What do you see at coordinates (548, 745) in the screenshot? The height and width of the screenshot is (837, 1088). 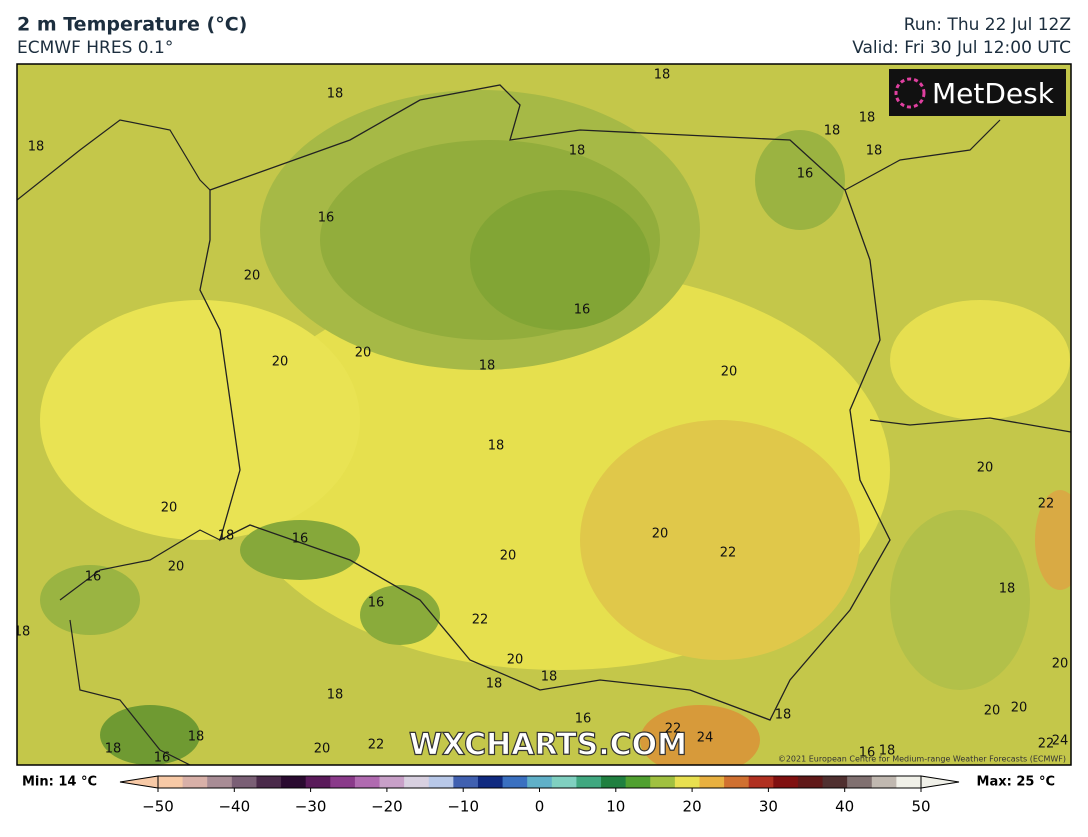 I see `watermark: WXCHARTS.COM` at bounding box center [548, 745].